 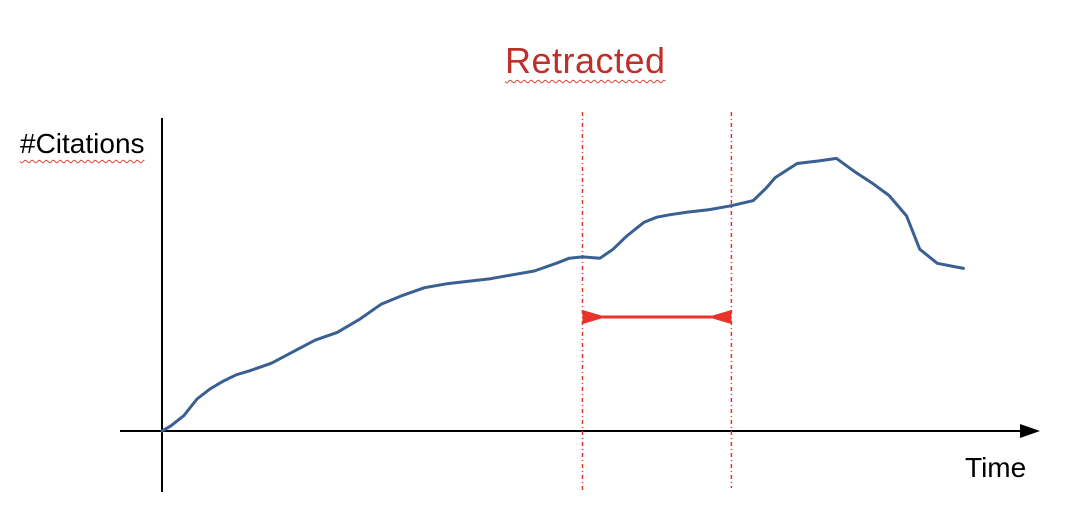 I want to click on diagram-title: Retracted, so click(x=585, y=60).